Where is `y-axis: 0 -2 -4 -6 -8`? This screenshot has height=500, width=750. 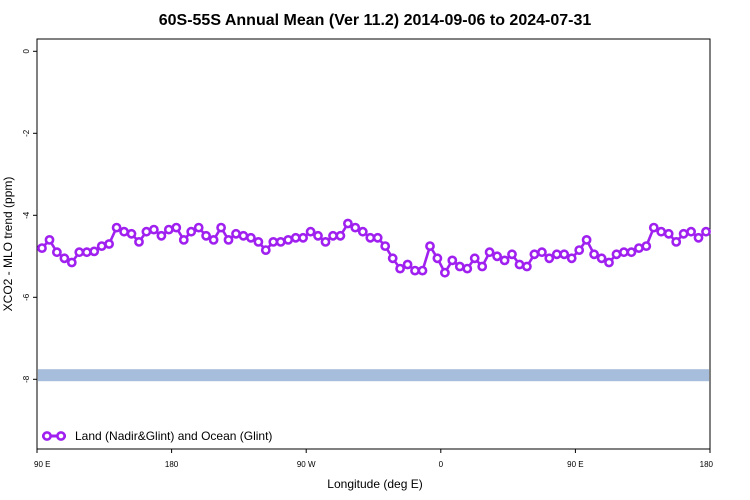
y-axis: 0 -2 -4 -6 -8 is located at coordinates (29, 216).